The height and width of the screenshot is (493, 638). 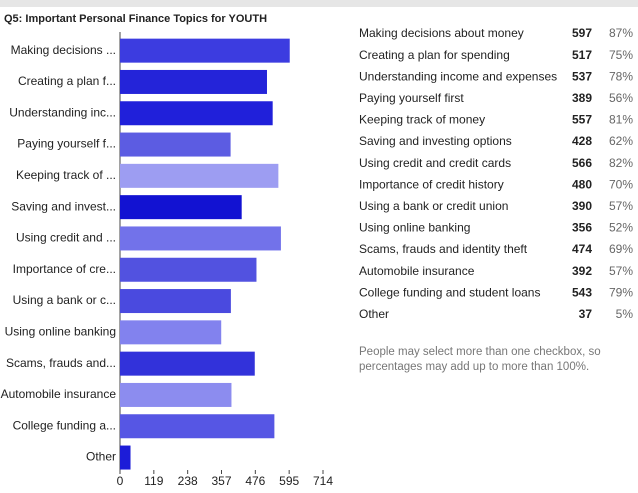 What do you see at coordinates (582, 184) in the screenshot?
I see `row-count: 480` at bounding box center [582, 184].